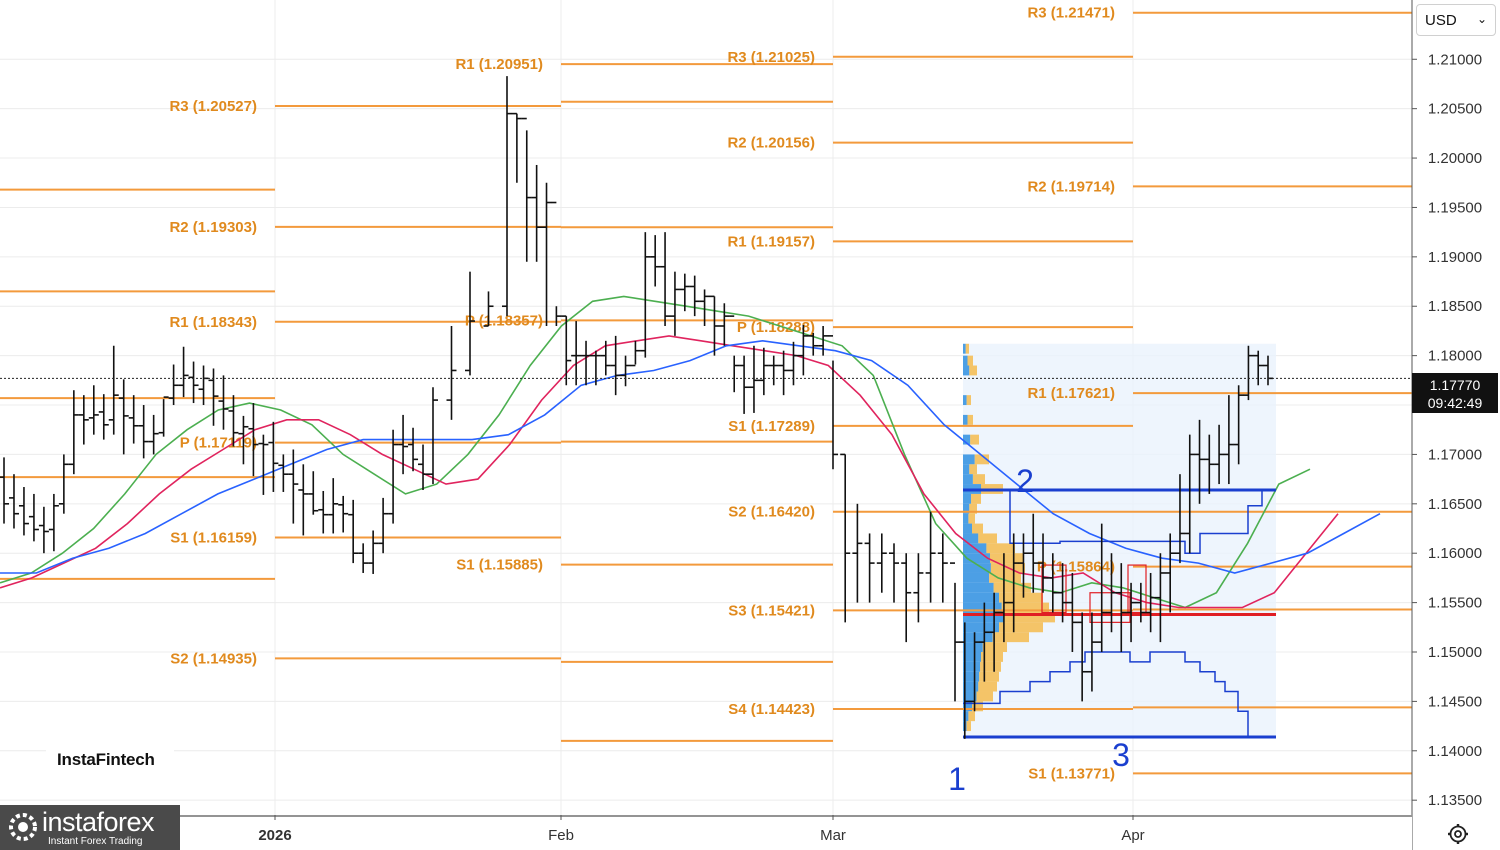  What do you see at coordinates (561, 835) in the screenshot?
I see `x-tick-label: Feb` at bounding box center [561, 835].